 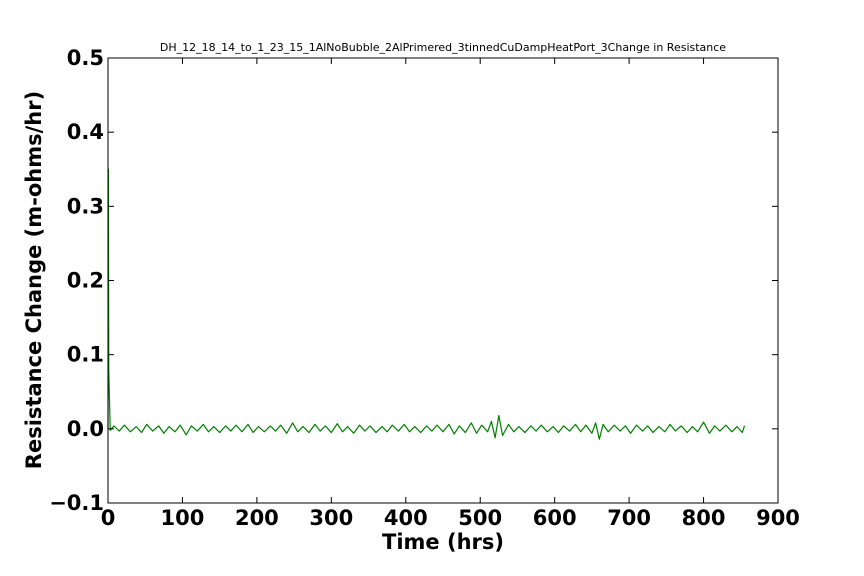 What do you see at coordinates (406, 518) in the screenshot?
I see `x-tick-label: 400` at bounding box center [406, 518].